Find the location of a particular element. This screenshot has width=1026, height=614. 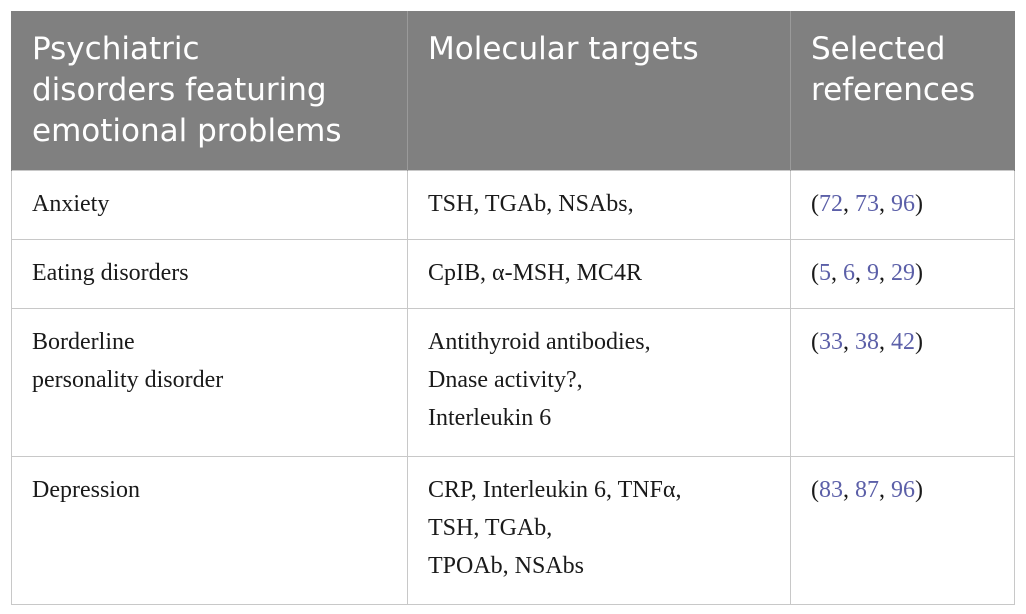

disorder-text: Eating disorders is located at coordinates (110, 273).